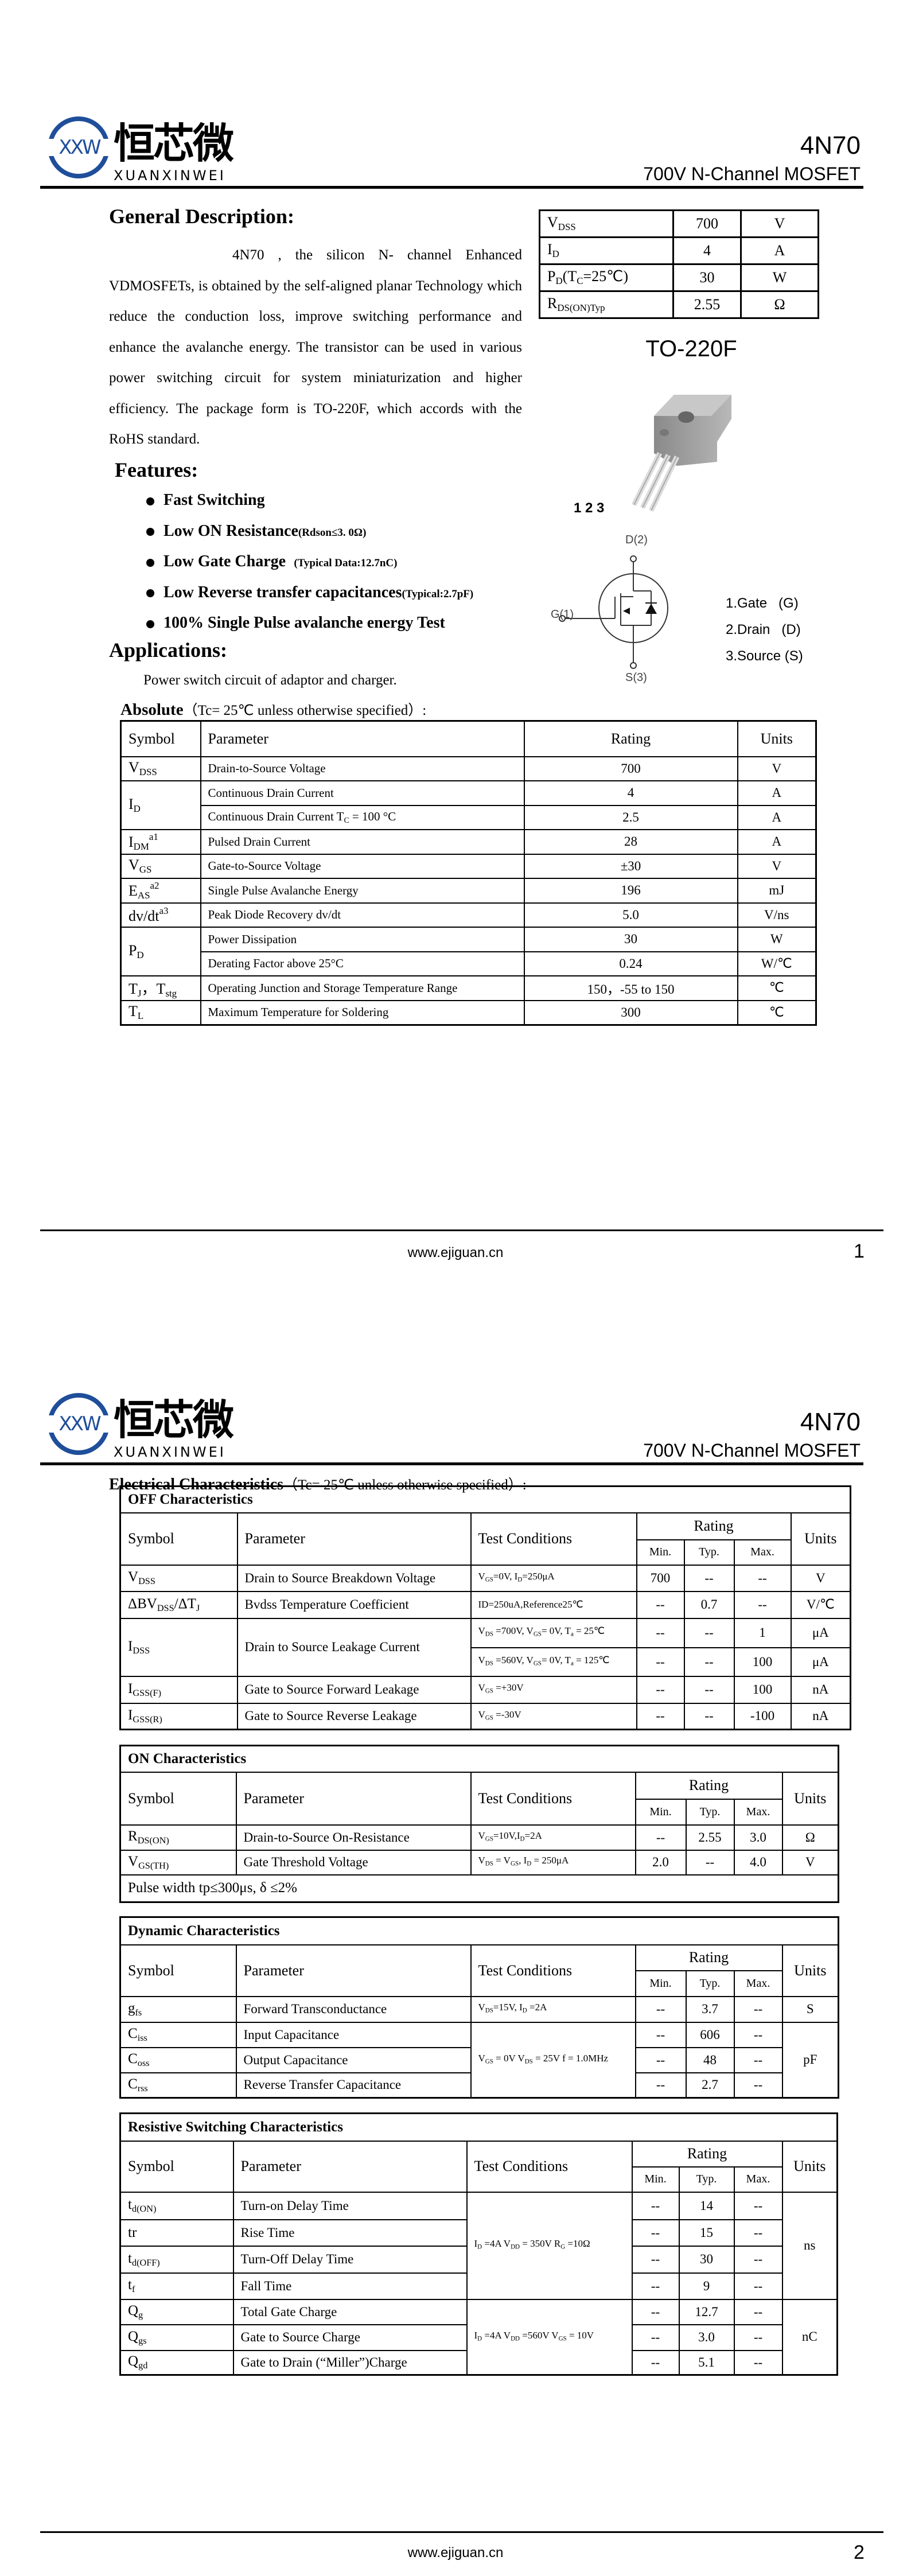 Image resolution: width=911 pixels, height=2576 pixels. I want to click on features-heading: Features:, so click(157, 469).